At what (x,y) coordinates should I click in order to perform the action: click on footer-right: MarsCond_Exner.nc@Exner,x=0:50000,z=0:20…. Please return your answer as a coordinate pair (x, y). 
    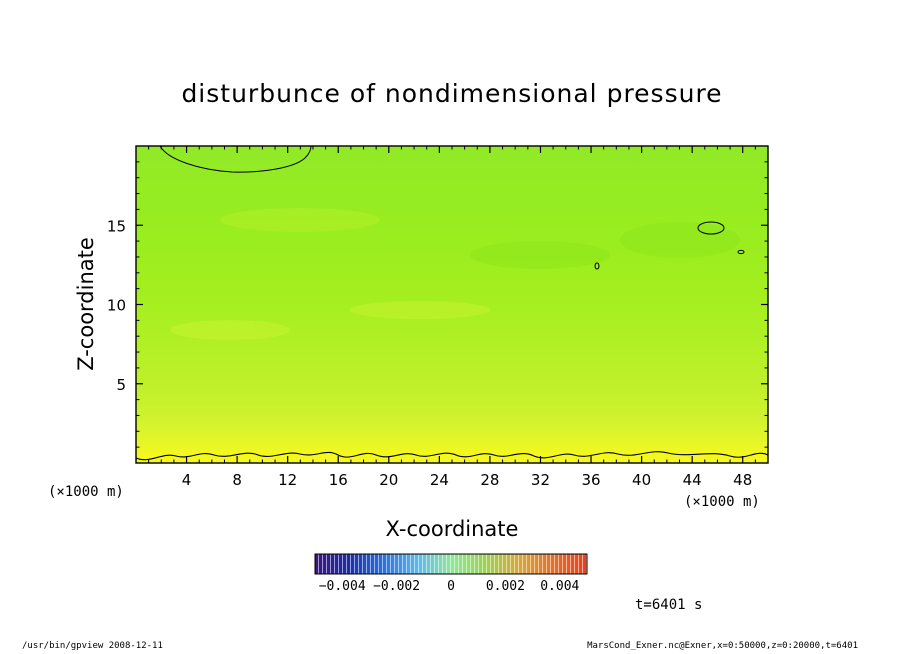
    Looking at the image, I should click on (722, 646).